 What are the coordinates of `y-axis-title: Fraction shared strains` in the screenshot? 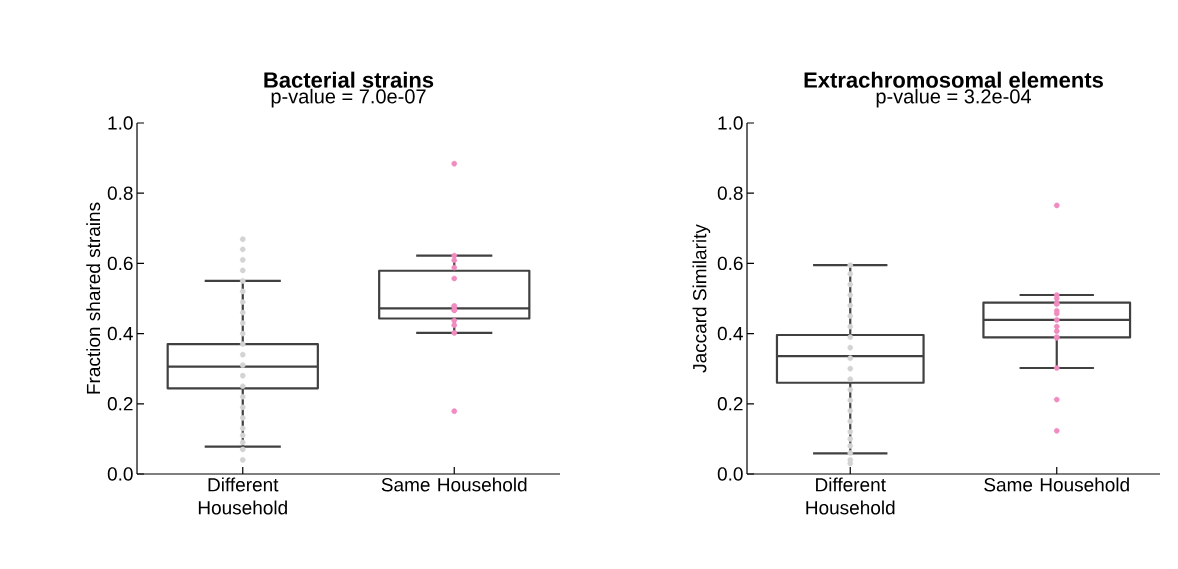 It's located at (93, 298).